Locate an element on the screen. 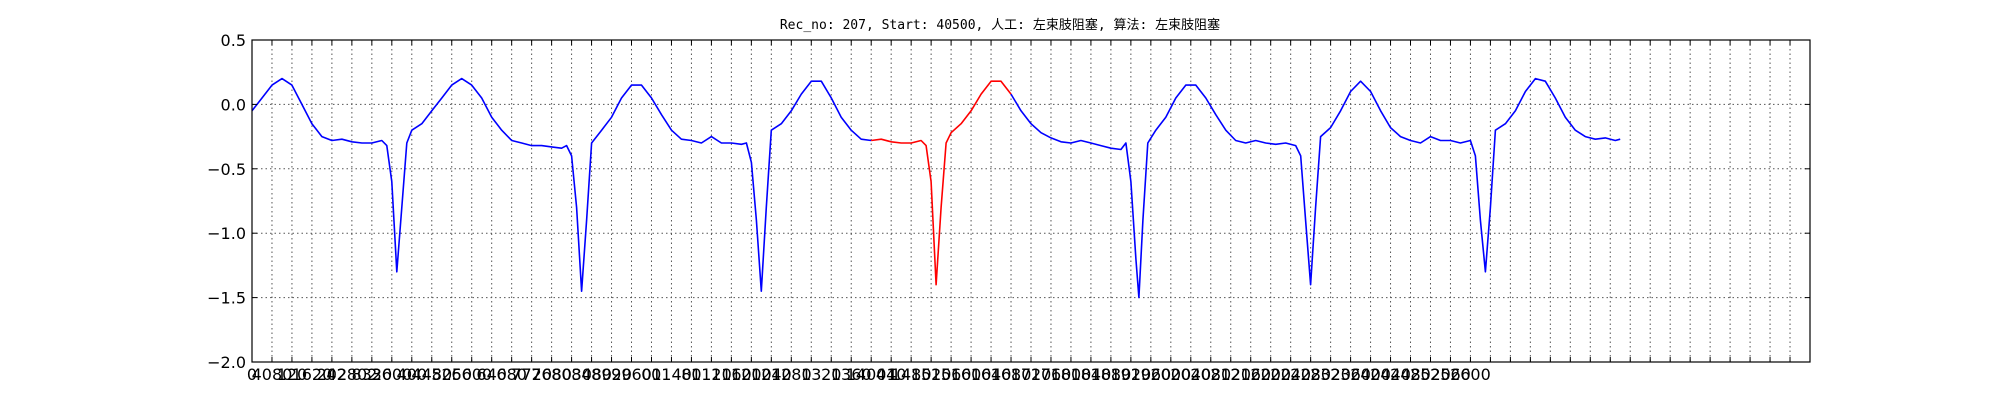 Image resolution: width=2000 pixels, height=400 pixels. x-tick-label: 13 is located at coordinates (811, 374).